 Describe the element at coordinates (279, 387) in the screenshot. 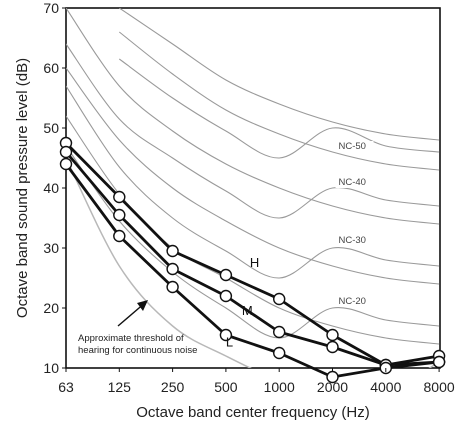

I see `x-tick-label-1000: 1000` at that location.